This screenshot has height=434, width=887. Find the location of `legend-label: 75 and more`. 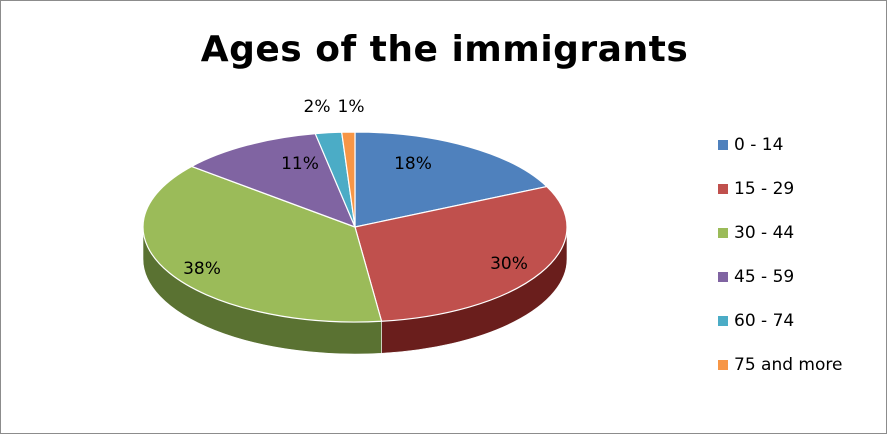

legend-label: 75 and more is located at coordinates (788, 365).